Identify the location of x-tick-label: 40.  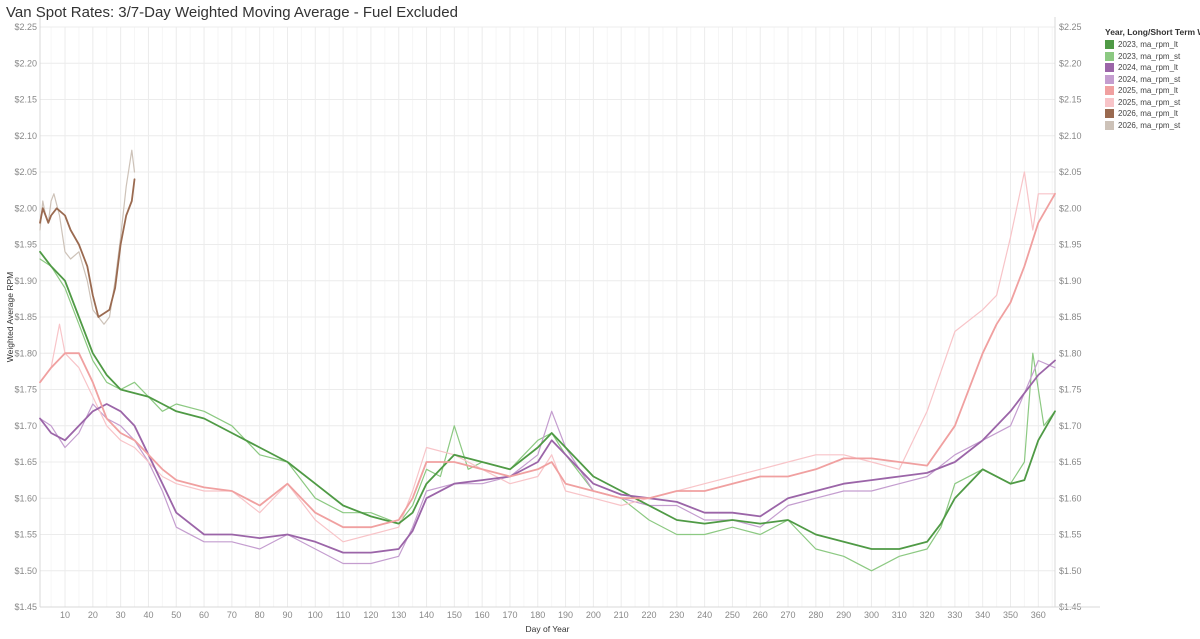
(148, 615).